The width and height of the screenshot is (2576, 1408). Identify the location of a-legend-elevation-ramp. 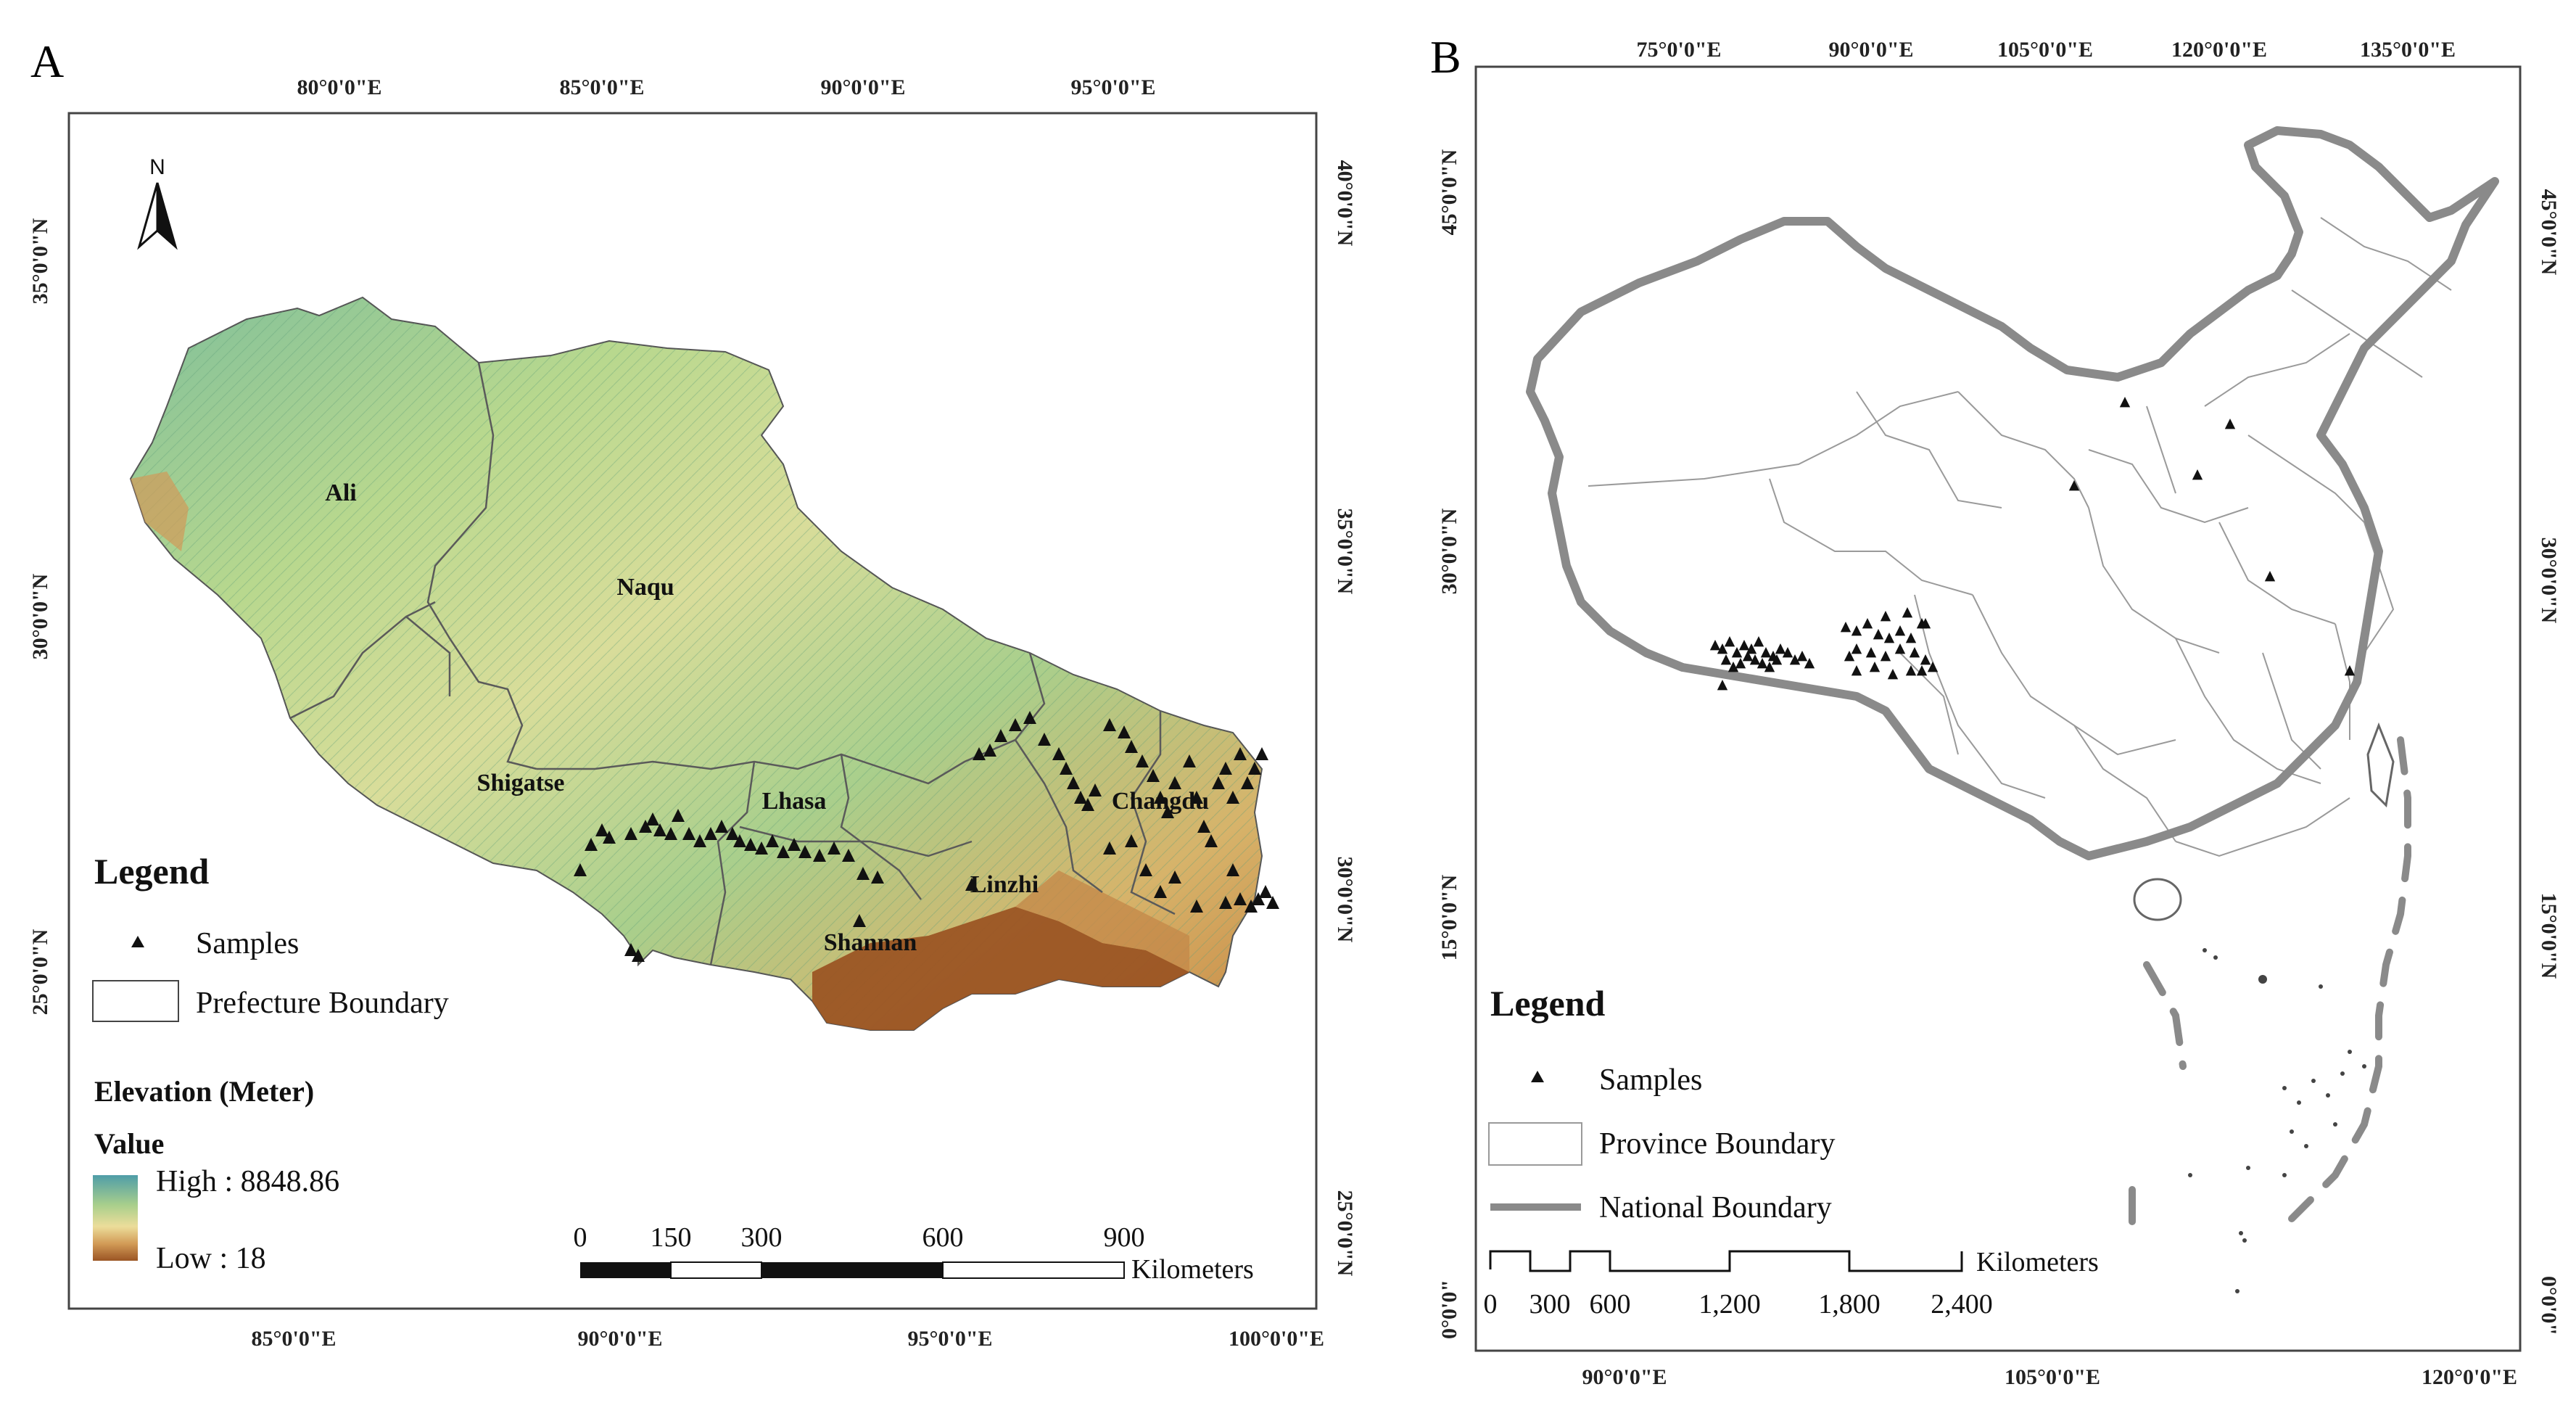
(115, 1218).